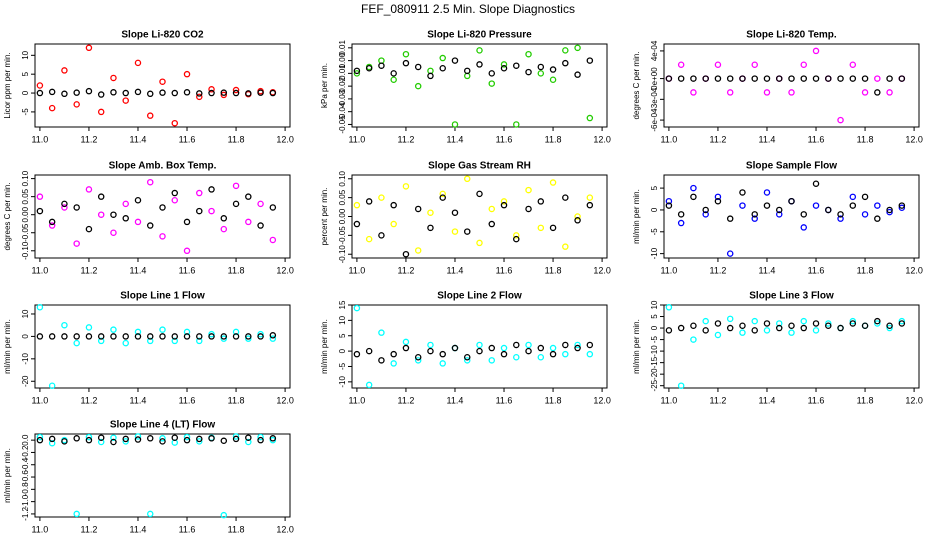 The height and width of the screenshot is (545, 936). I want to click on y-tick-label: -10, so click(342, 382).